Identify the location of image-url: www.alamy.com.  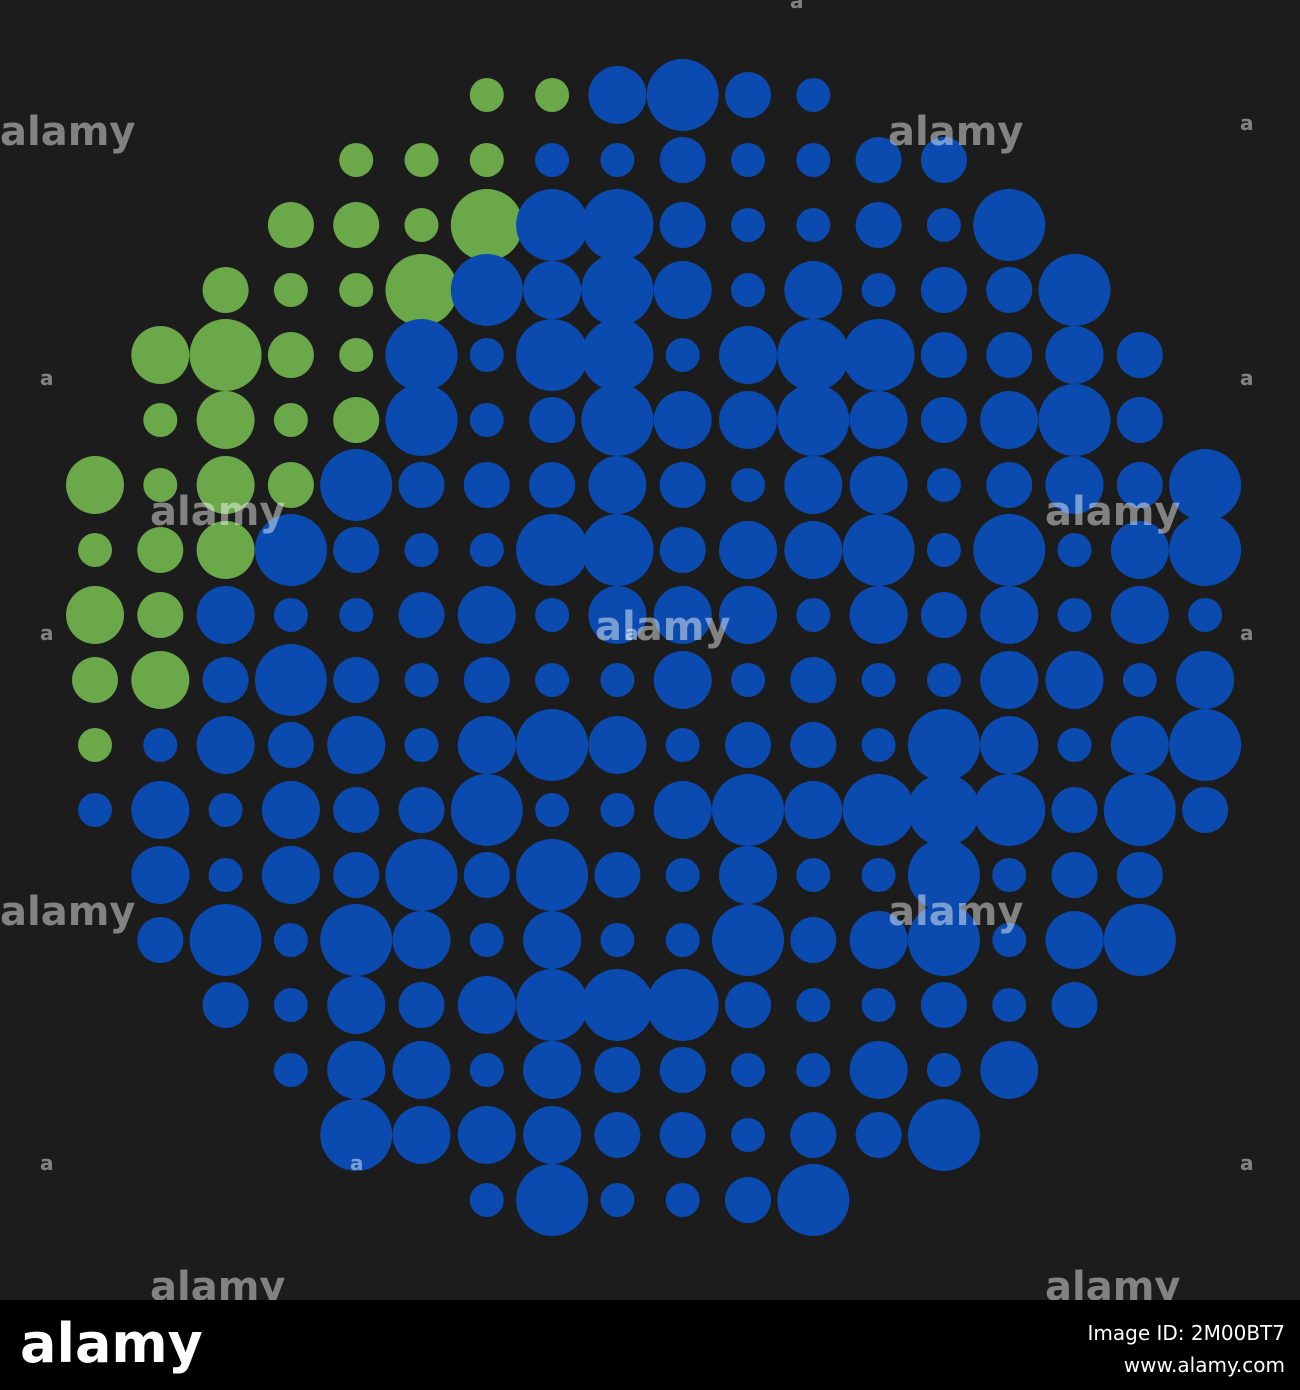
(1204, 1365).